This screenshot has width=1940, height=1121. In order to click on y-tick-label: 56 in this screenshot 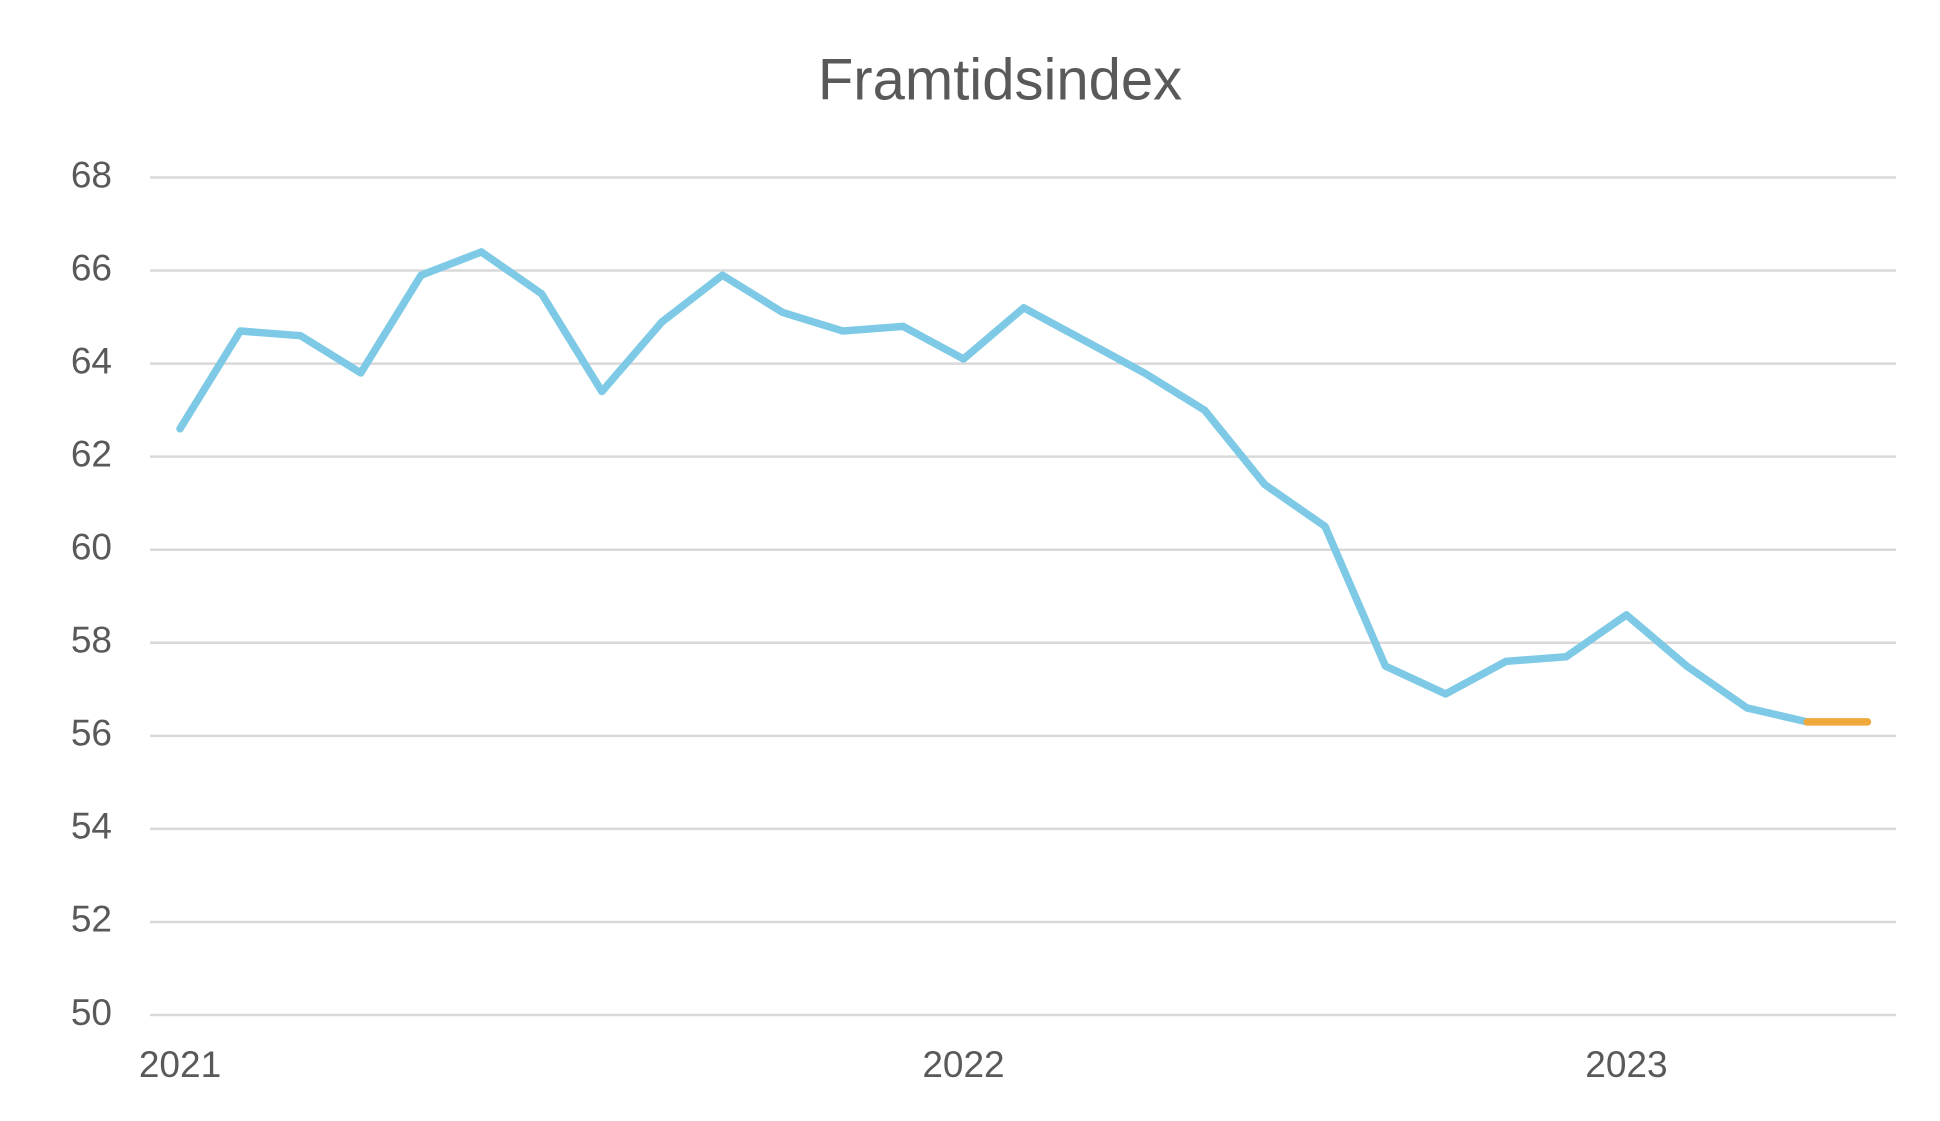, I will do `click(91, 733)`.